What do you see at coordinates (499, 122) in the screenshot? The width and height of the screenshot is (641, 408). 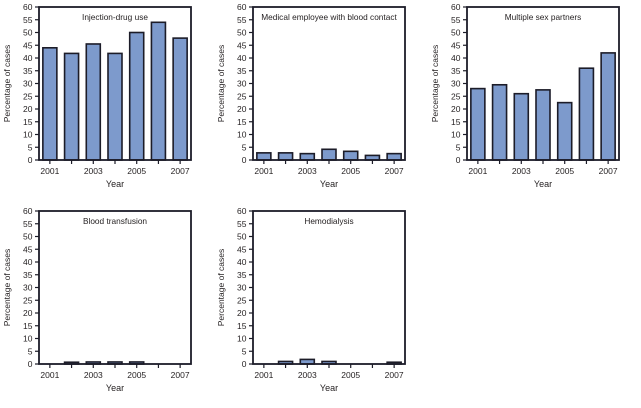 I see `bar-2002` at bounding box center [499, 122].